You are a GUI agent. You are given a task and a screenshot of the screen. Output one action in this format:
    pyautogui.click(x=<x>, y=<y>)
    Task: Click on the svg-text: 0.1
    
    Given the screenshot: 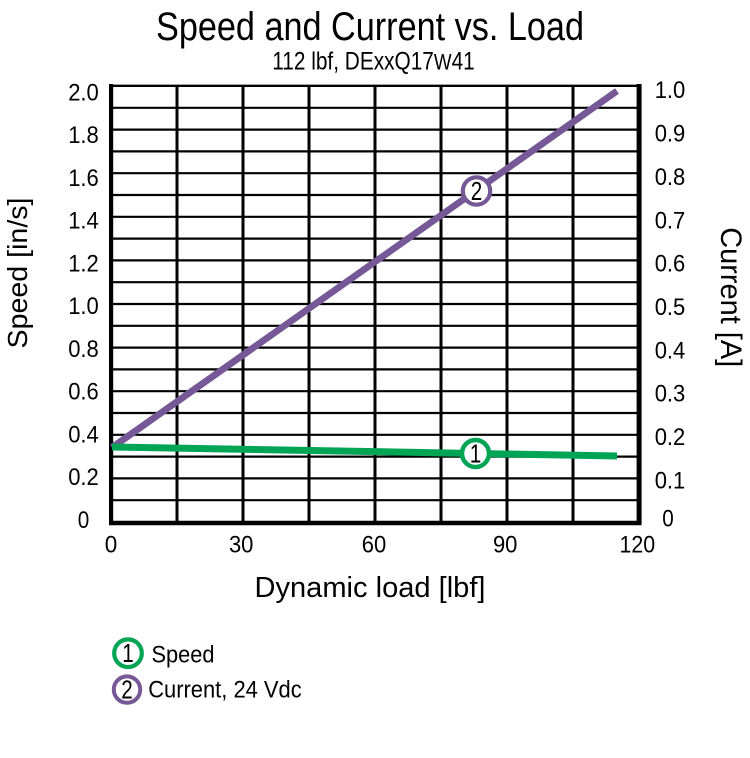 What is the action you would take?
    pyautogui.click(x=670, y=480)
    